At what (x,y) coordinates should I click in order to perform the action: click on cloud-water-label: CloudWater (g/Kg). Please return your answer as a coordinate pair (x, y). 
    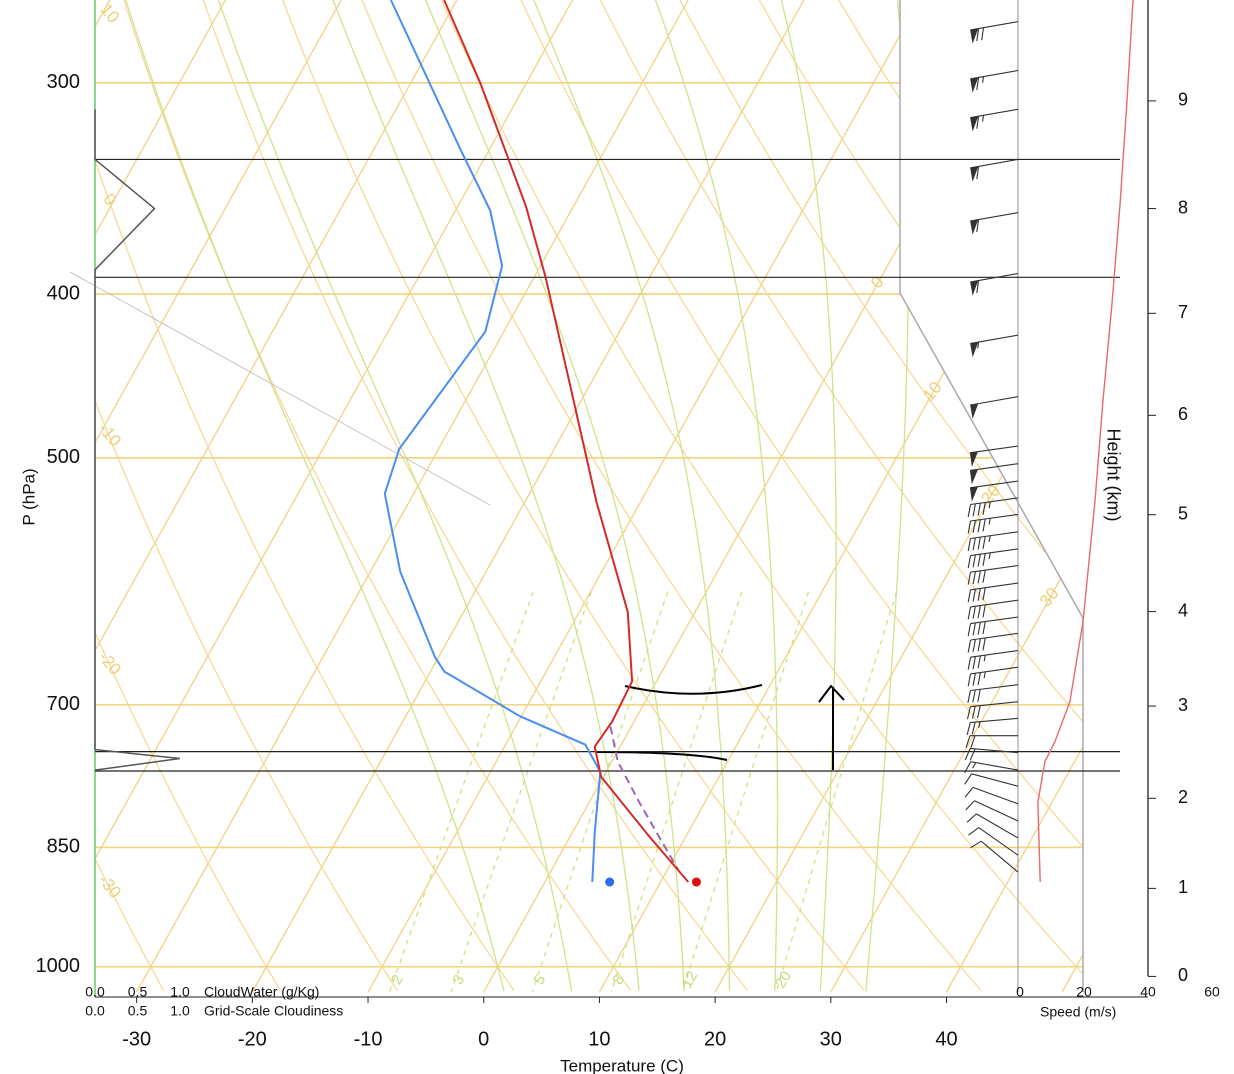
    Looking at the image, I should click on (261, 992).